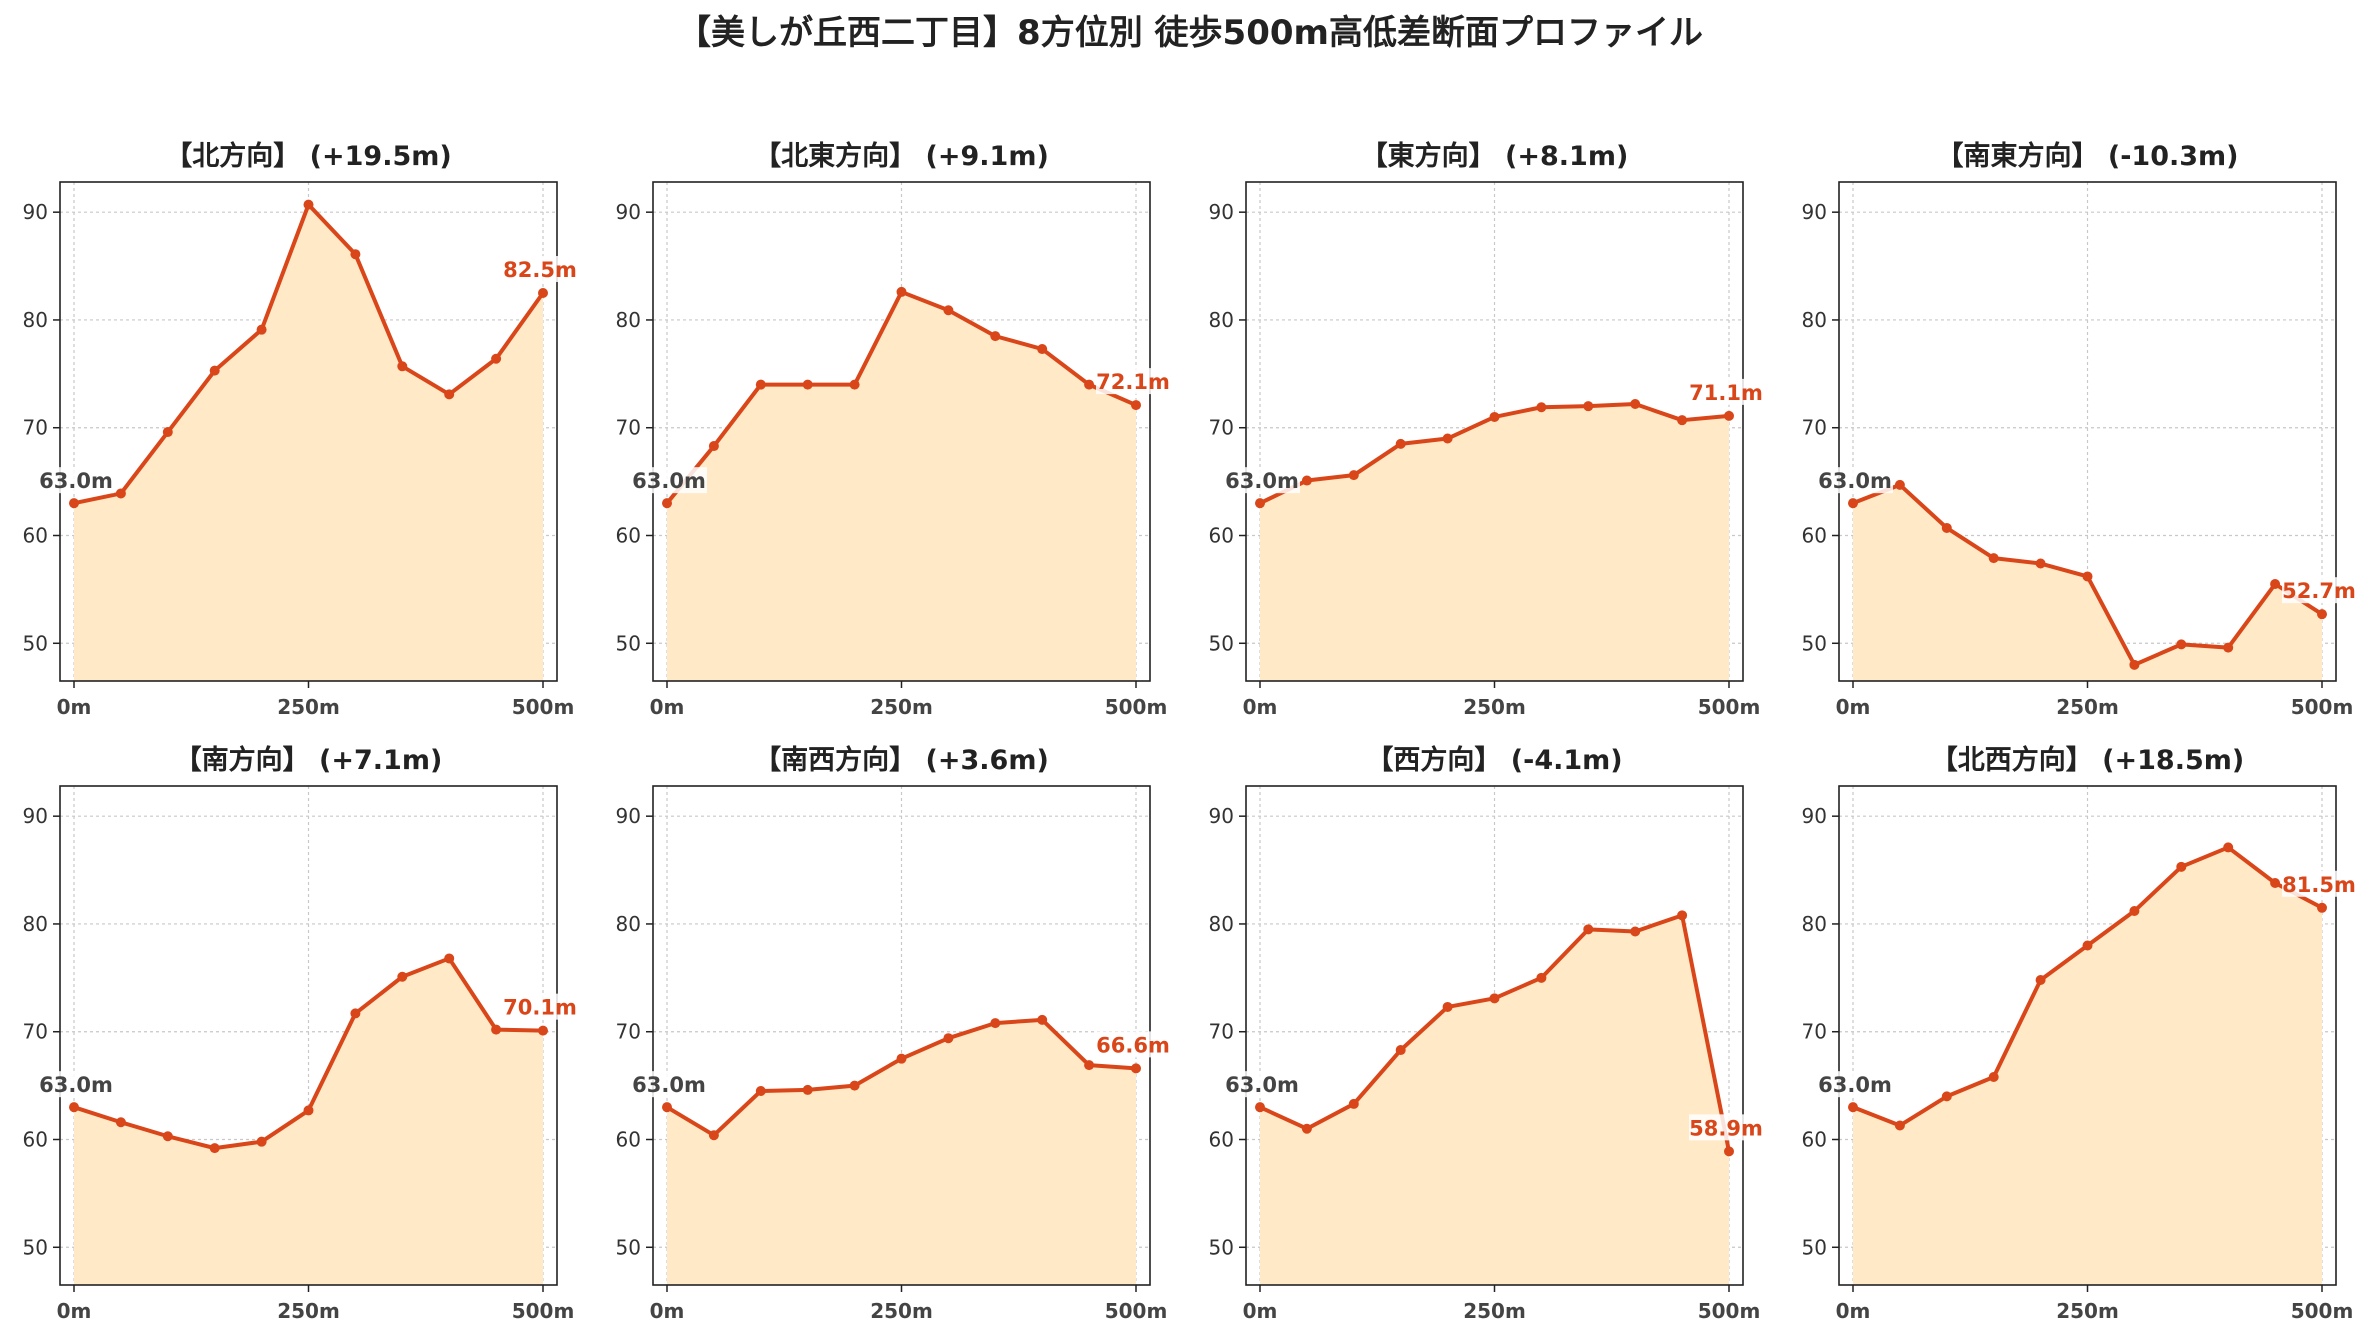  I want to click on elevation-area, so click(2087, 582).